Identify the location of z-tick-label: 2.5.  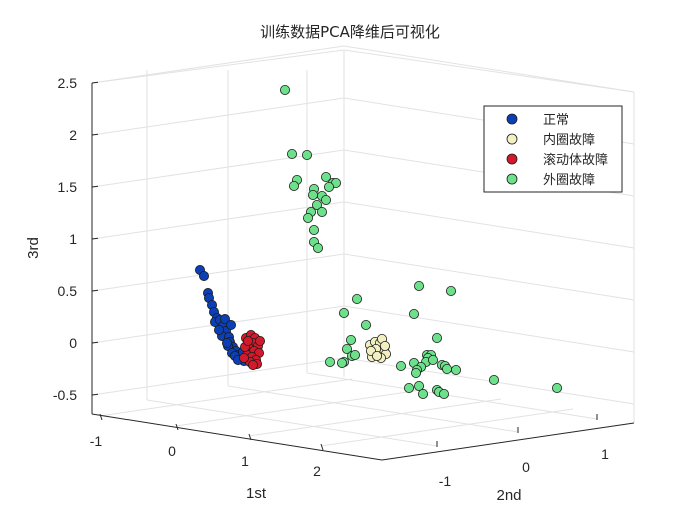
(68, 83).